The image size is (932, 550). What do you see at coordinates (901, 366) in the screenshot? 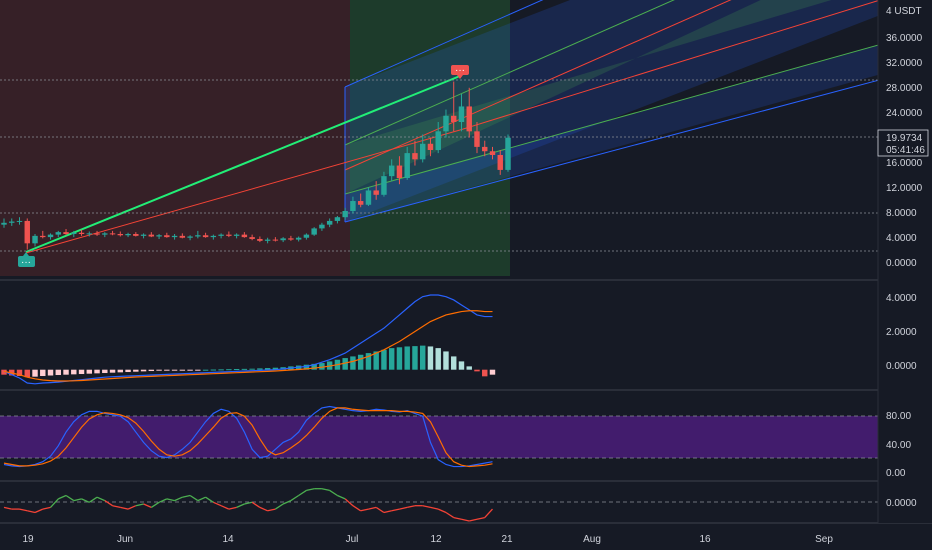
I see `macd-tick: 0.0000` at bounding box center [901, 366].